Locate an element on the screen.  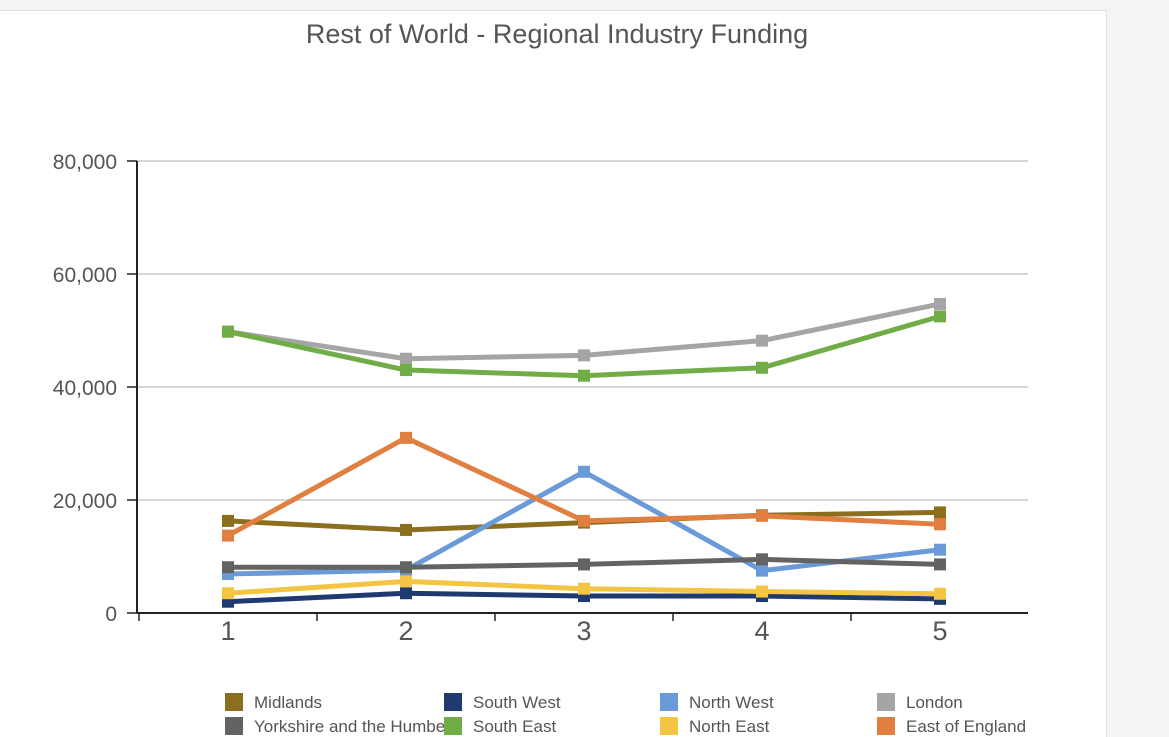
legend-item: Yorkshire and the Humber is located at coordinates (338, 726).